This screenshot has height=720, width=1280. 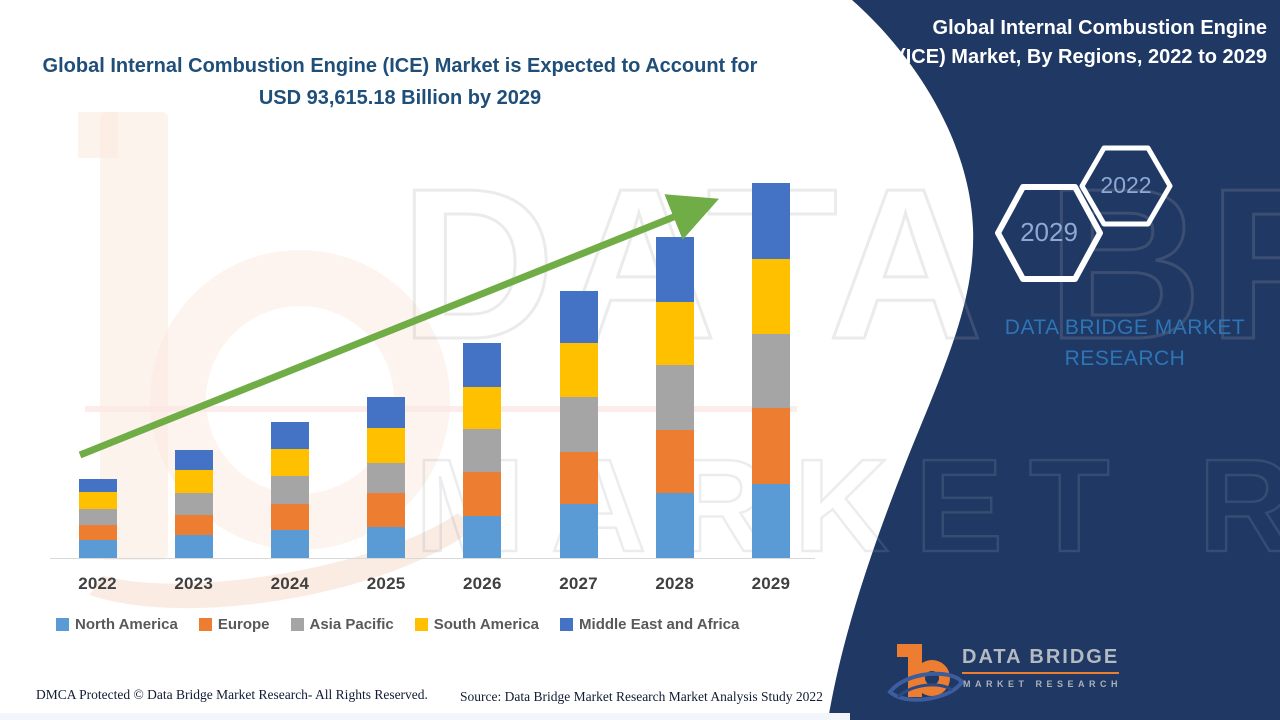 What do you see at coordinates (1043, 684) in the screenshot?
I see `dbmr-logo-subtitle: MARKET RESEARCH` at bounding box center [1043, 684].